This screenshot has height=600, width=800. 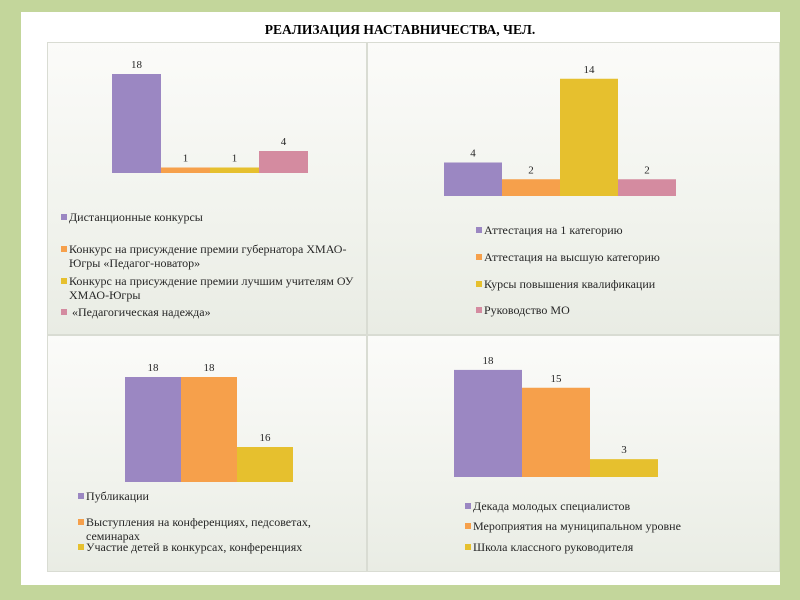 What do you see at coordinates (154, 368) in the screenshot?
I see `value-label-publications: 18` at bounding box center [154, 368].